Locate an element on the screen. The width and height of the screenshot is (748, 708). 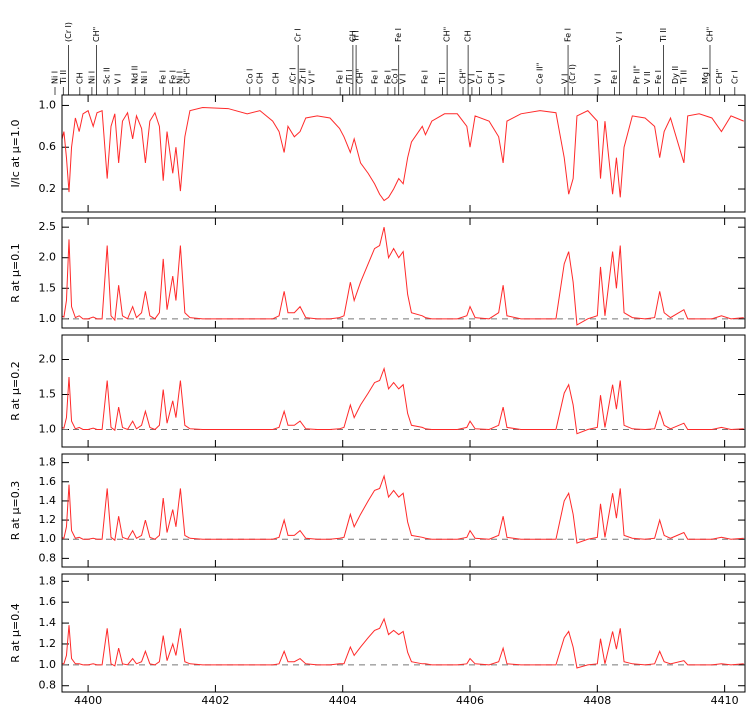
line-id-label: V I" is located at coordinates (312, 77).